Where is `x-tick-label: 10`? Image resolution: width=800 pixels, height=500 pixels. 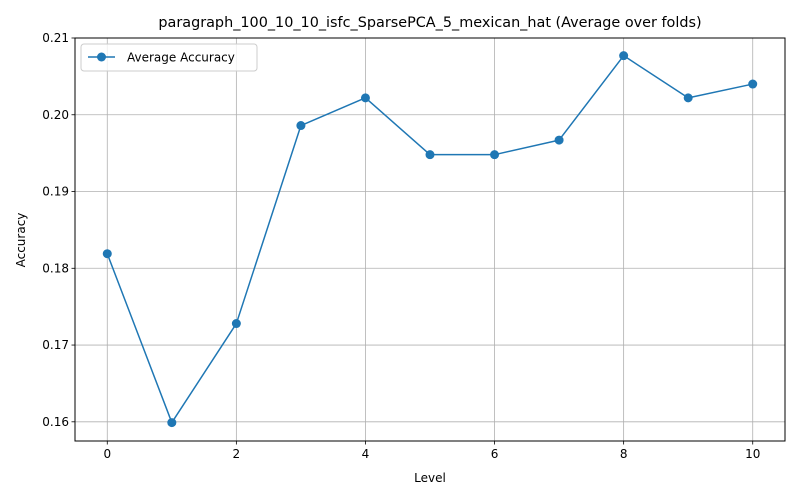
x-tick-label: 10 is located at coordinates (752, 454).